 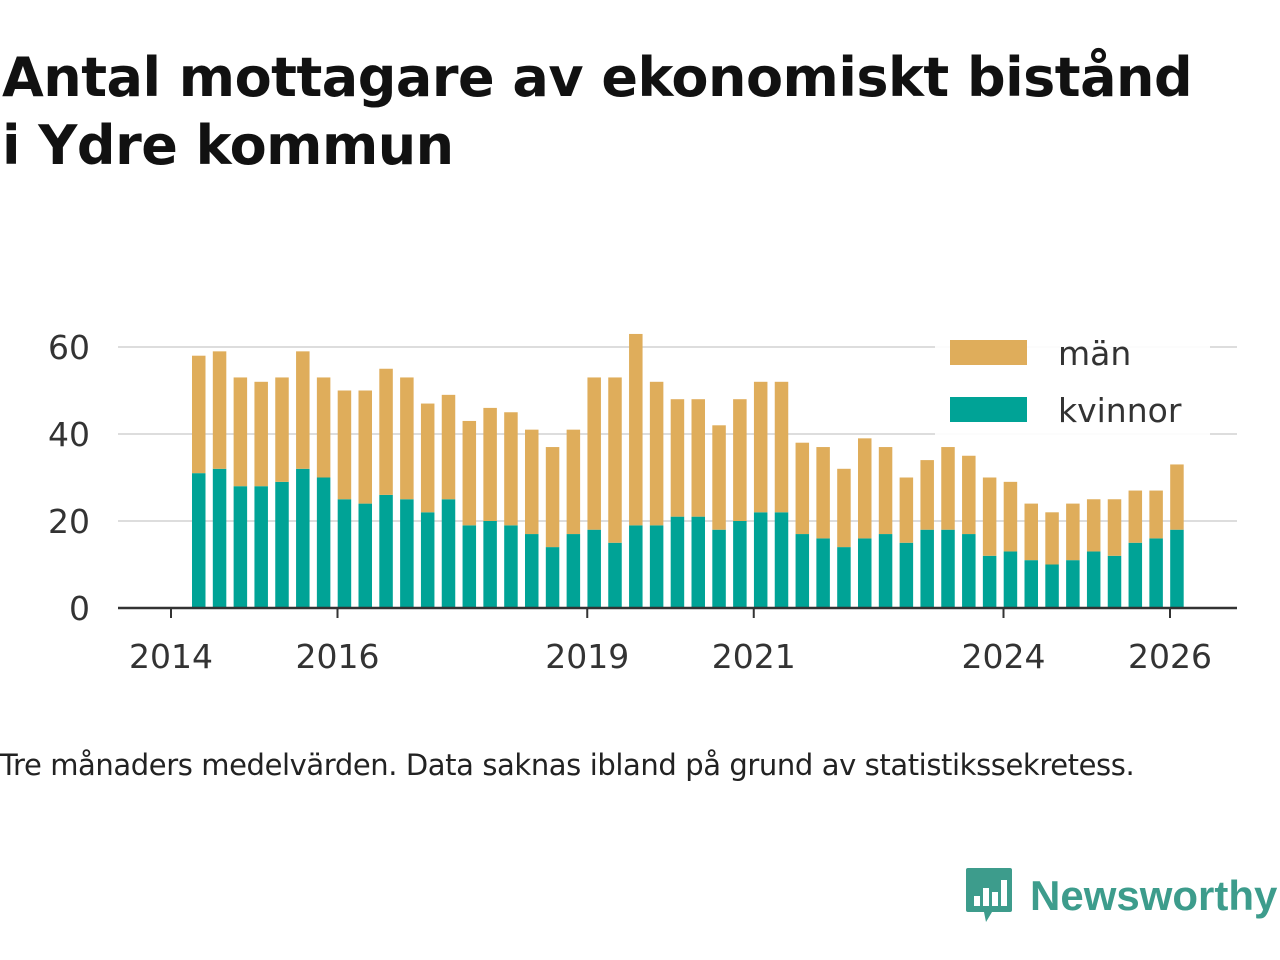 I want to click on axis-ticks: 2014 2016 2019 2021 2024 2026, so click(x=670, y=642).